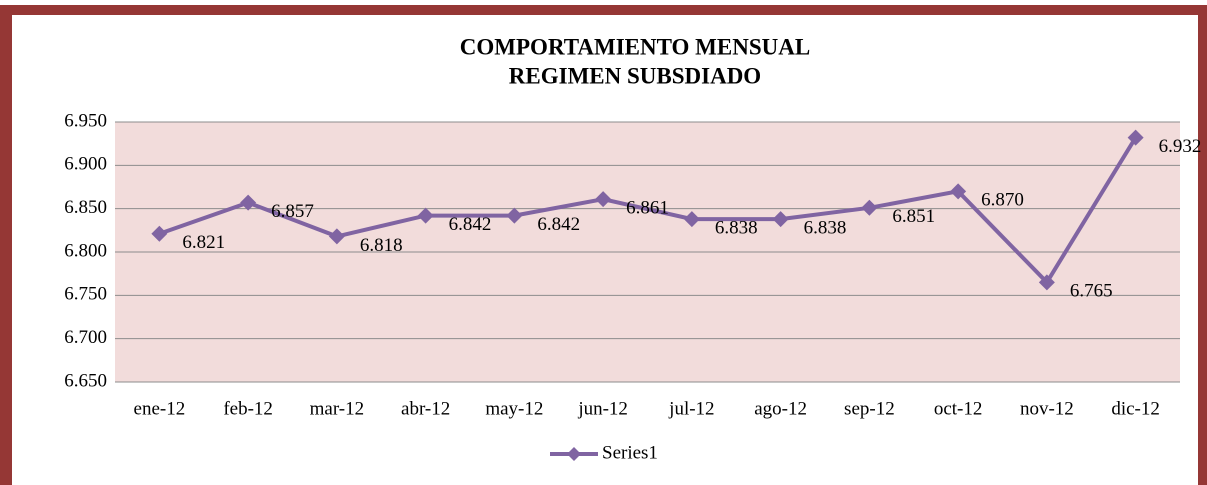  Describe the element at coordinates (913, 216) in the screenshot. I see `data-label: 6.851` at that location.